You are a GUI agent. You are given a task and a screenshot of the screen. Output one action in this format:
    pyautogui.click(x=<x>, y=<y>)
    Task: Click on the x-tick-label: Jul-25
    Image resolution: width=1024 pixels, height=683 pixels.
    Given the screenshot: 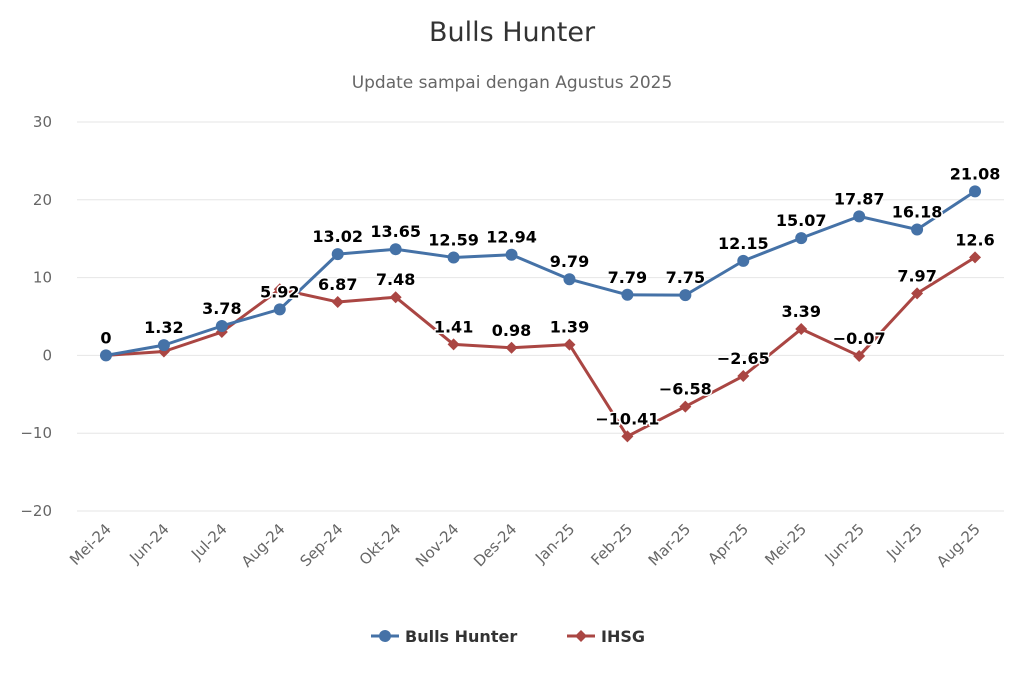 What is the action you would take?
    pyautogui.click(x=904, y=542)
    